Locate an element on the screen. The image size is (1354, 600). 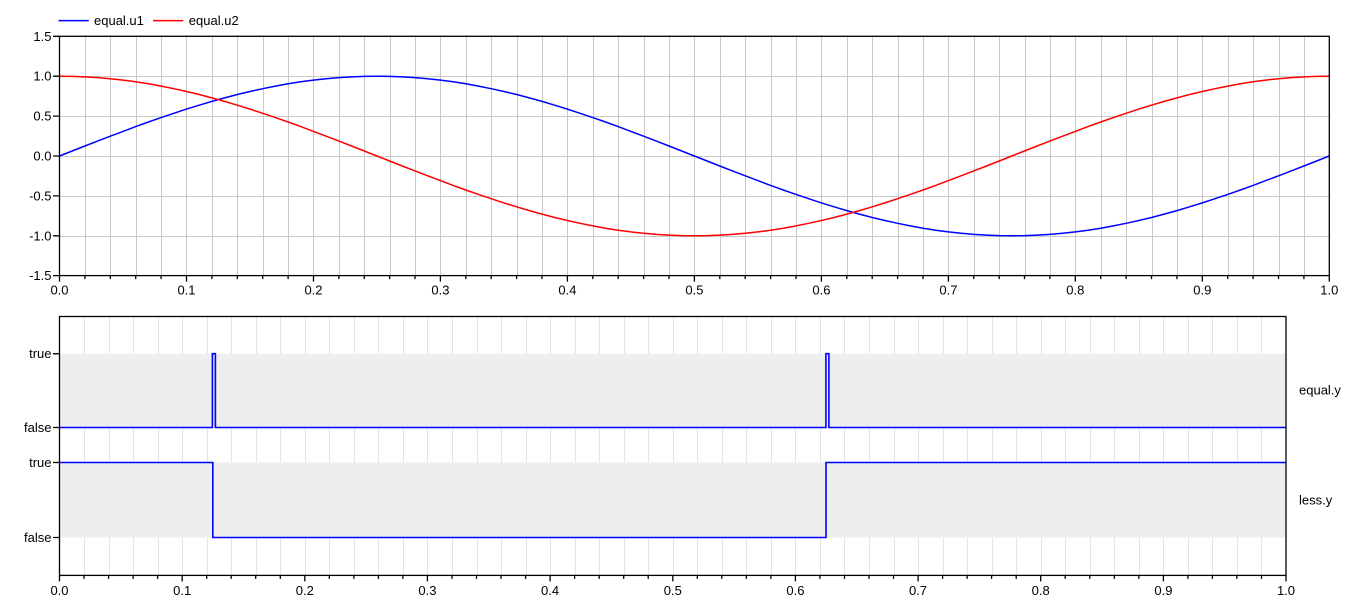
svg-text: equal.u2 is located at coordinates (214, 20).